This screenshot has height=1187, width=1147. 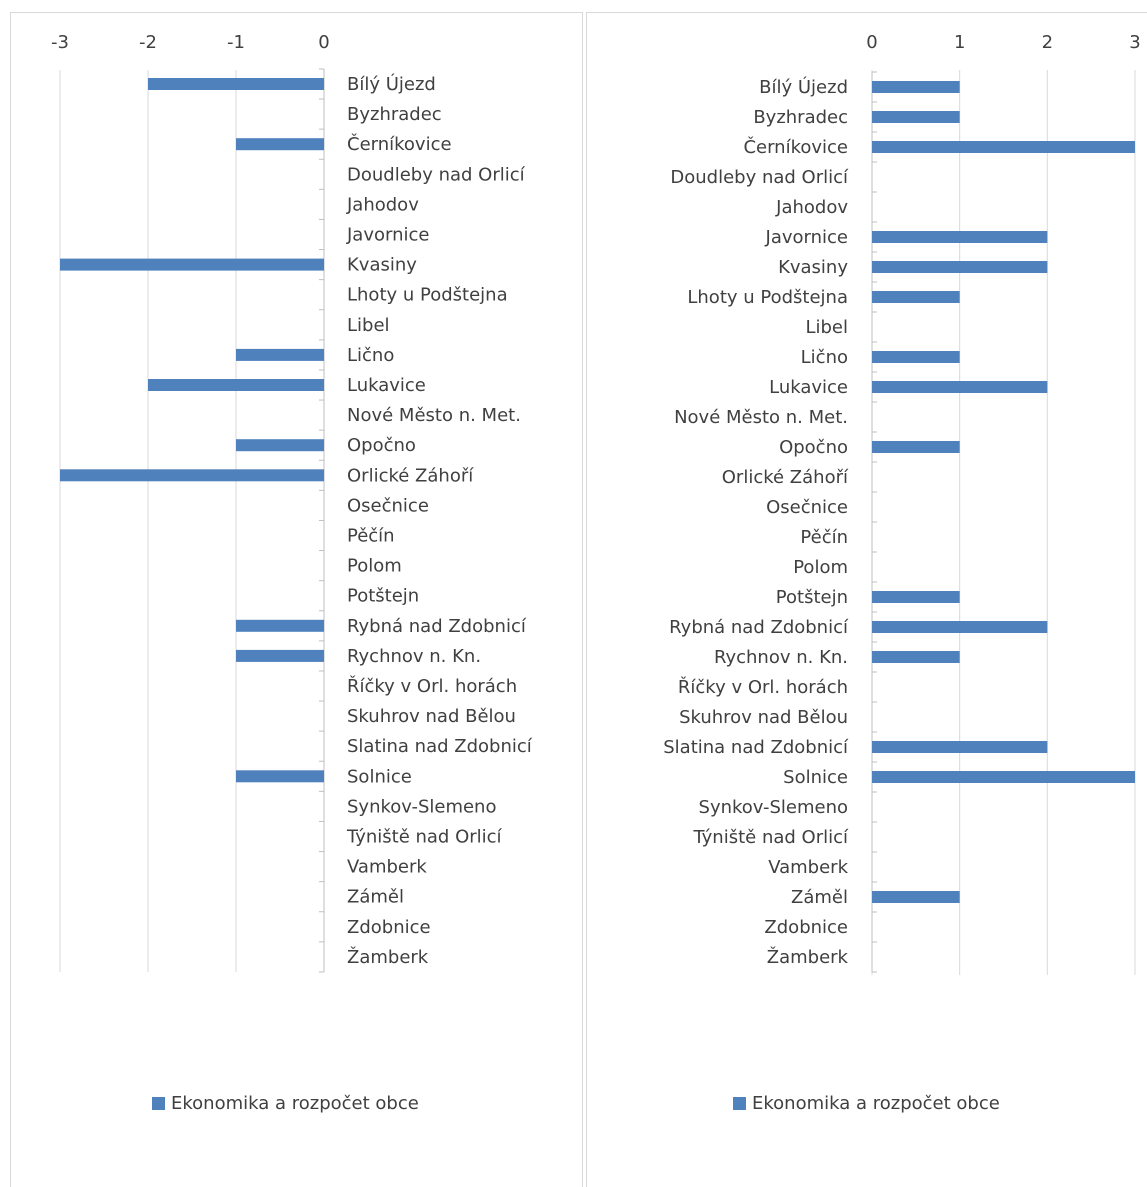 I want to click on category-label: Rybná nad Zdobnicí, so click(x=437, y=626).